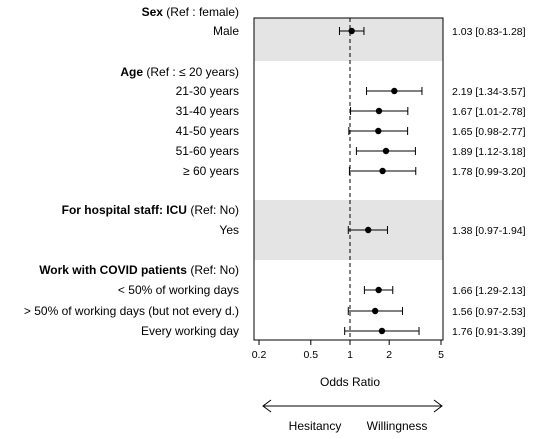 This screenshot has height=439, width=550. I want to click on ci-text: 1.67 [1.01-2.78], so click(489, 112).